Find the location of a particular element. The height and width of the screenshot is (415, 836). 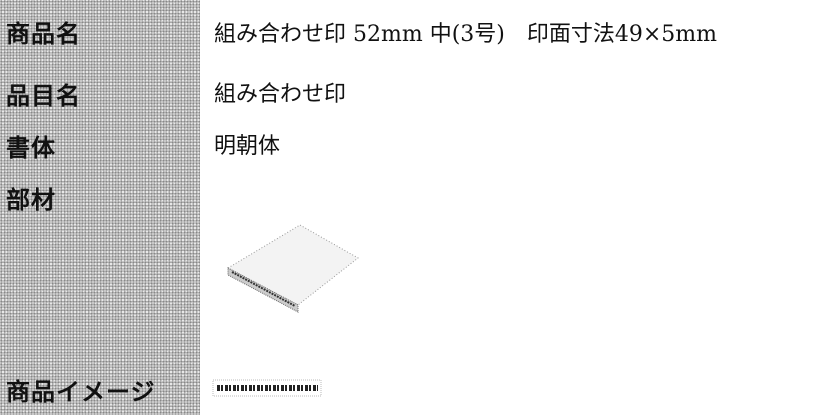

row-value: 明朝体 is located at coordinates (247, 146).